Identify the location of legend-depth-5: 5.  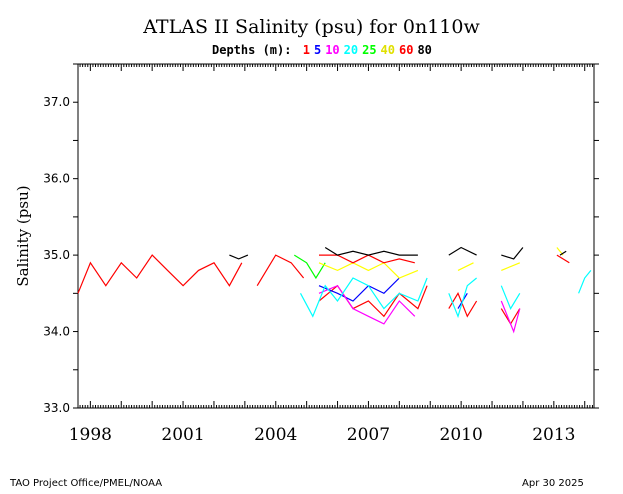
(317, 50).